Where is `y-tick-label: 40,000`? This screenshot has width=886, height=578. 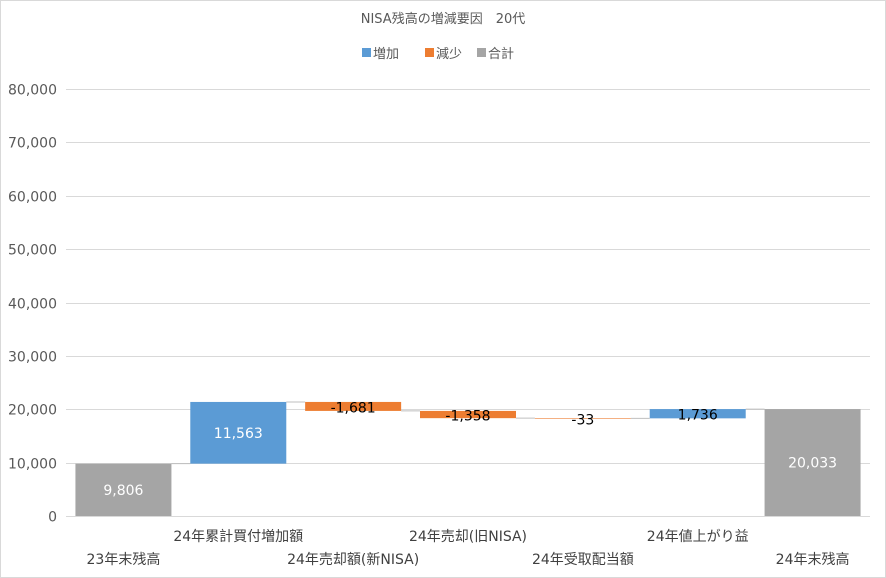
y-tick-label: 40,000 is located at coordinates (32, 305).